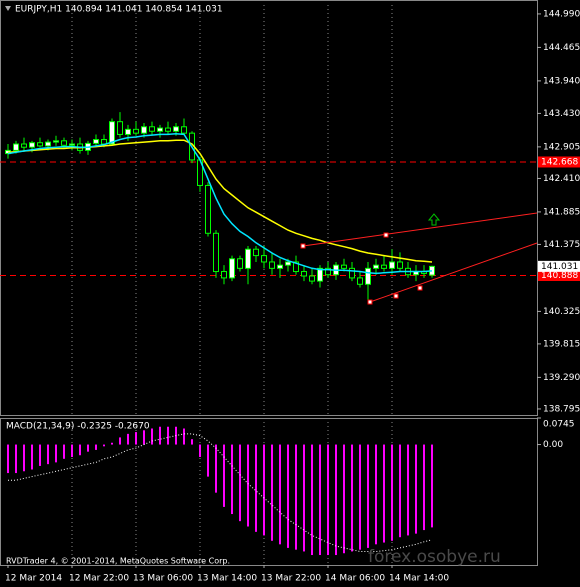 This screenshot has height=587, width=580. Describe the element at coordinates (434, 557) in the screenshot. I see `watermark: forex.osobye.ru` at that location.